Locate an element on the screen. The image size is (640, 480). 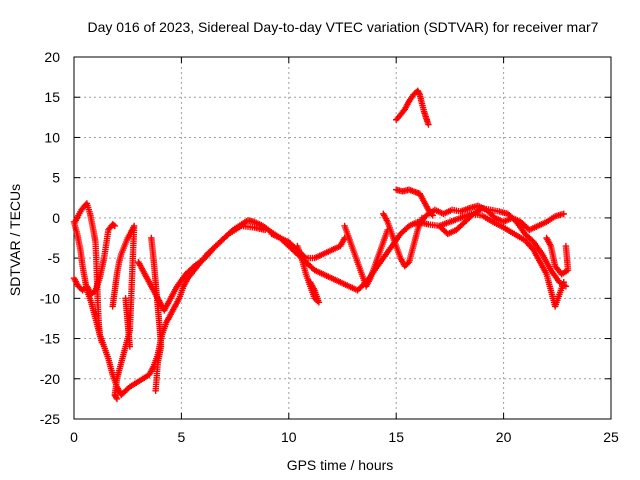
x-axis-label: GPS time / hours is located at coordinates (340, 465).